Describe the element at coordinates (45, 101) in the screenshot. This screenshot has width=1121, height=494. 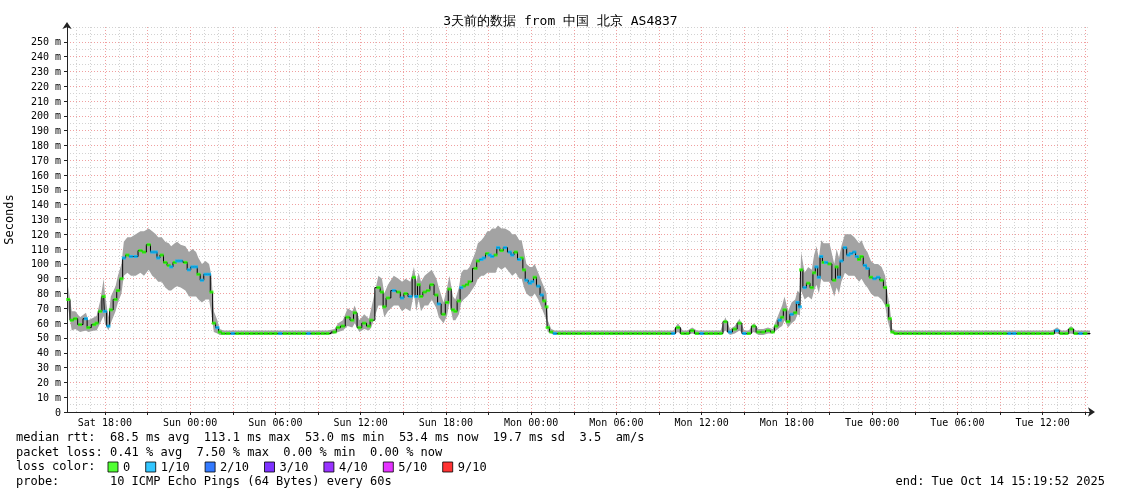
I see `y-tick-label: 210 m` at that location.